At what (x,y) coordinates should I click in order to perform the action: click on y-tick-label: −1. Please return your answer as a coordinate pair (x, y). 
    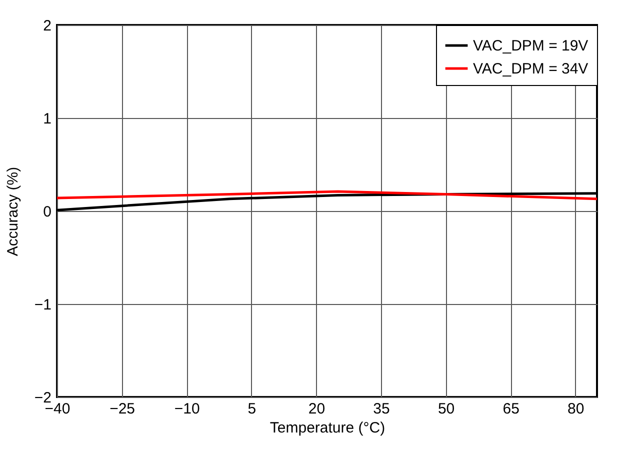
    Looking at the image, I should click on (43, 305).